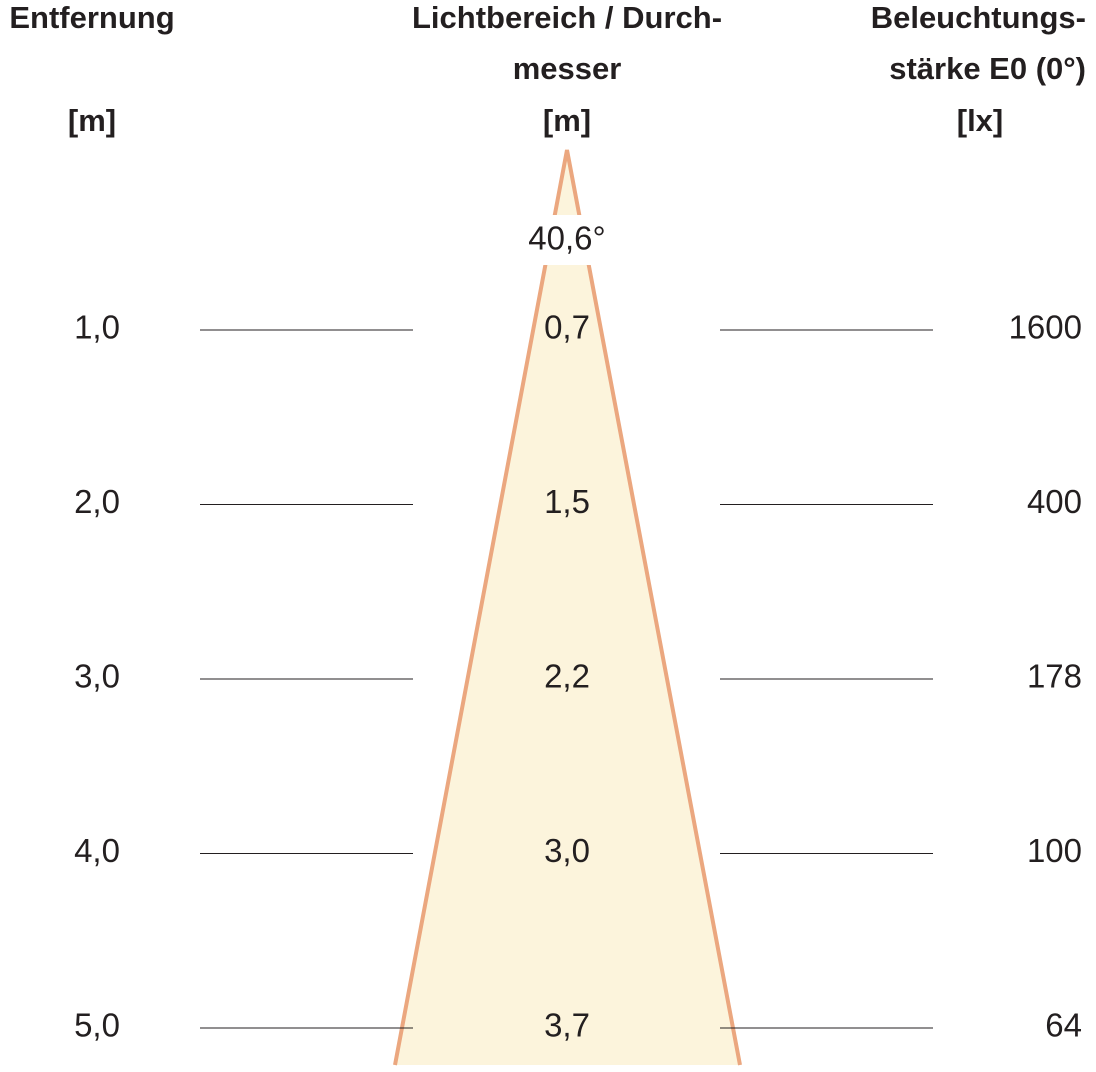 This screenshot has width=1096, height=1072. I want to click on distance: 1,0, so click(97, 327).